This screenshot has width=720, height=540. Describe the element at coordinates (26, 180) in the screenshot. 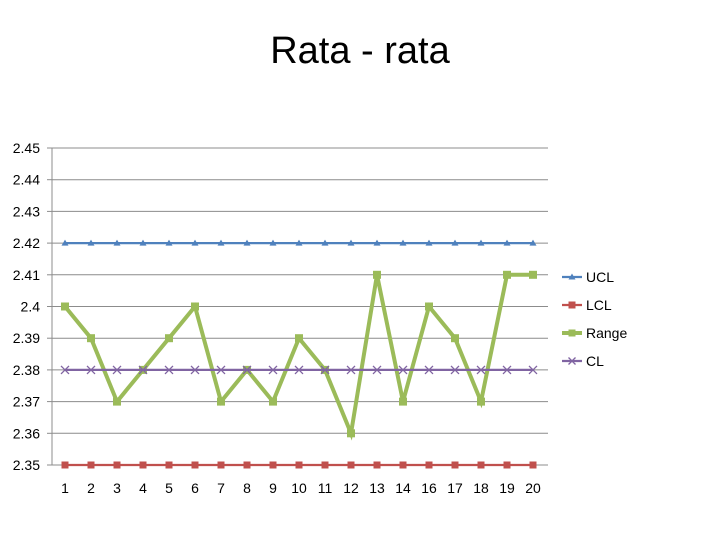

I see `y-tick-label: 2.44` at that location.